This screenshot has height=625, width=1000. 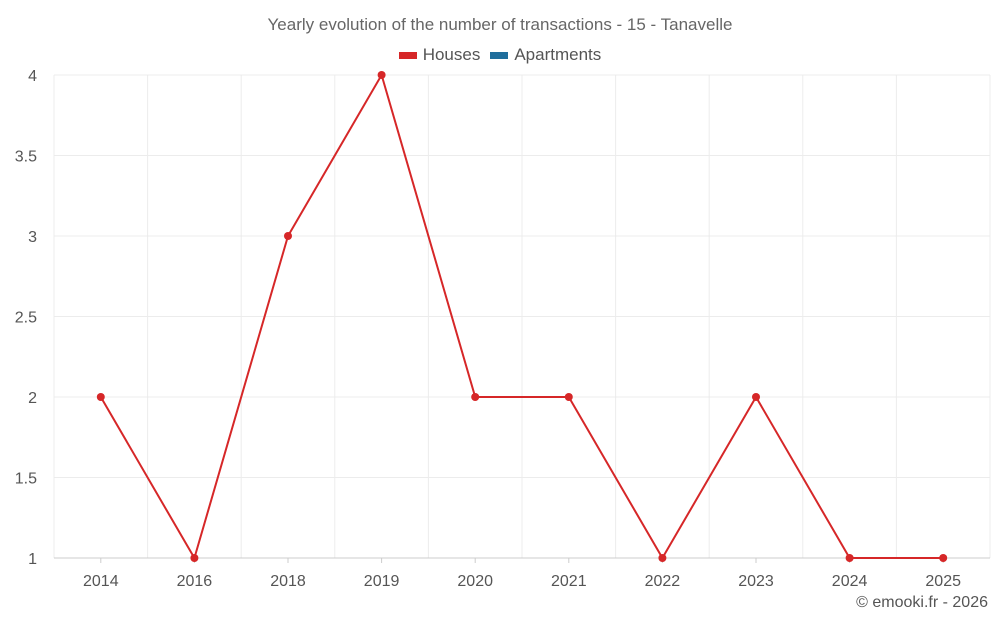 I want to click on legend-swatch-houses, so click(x=407, y=55).